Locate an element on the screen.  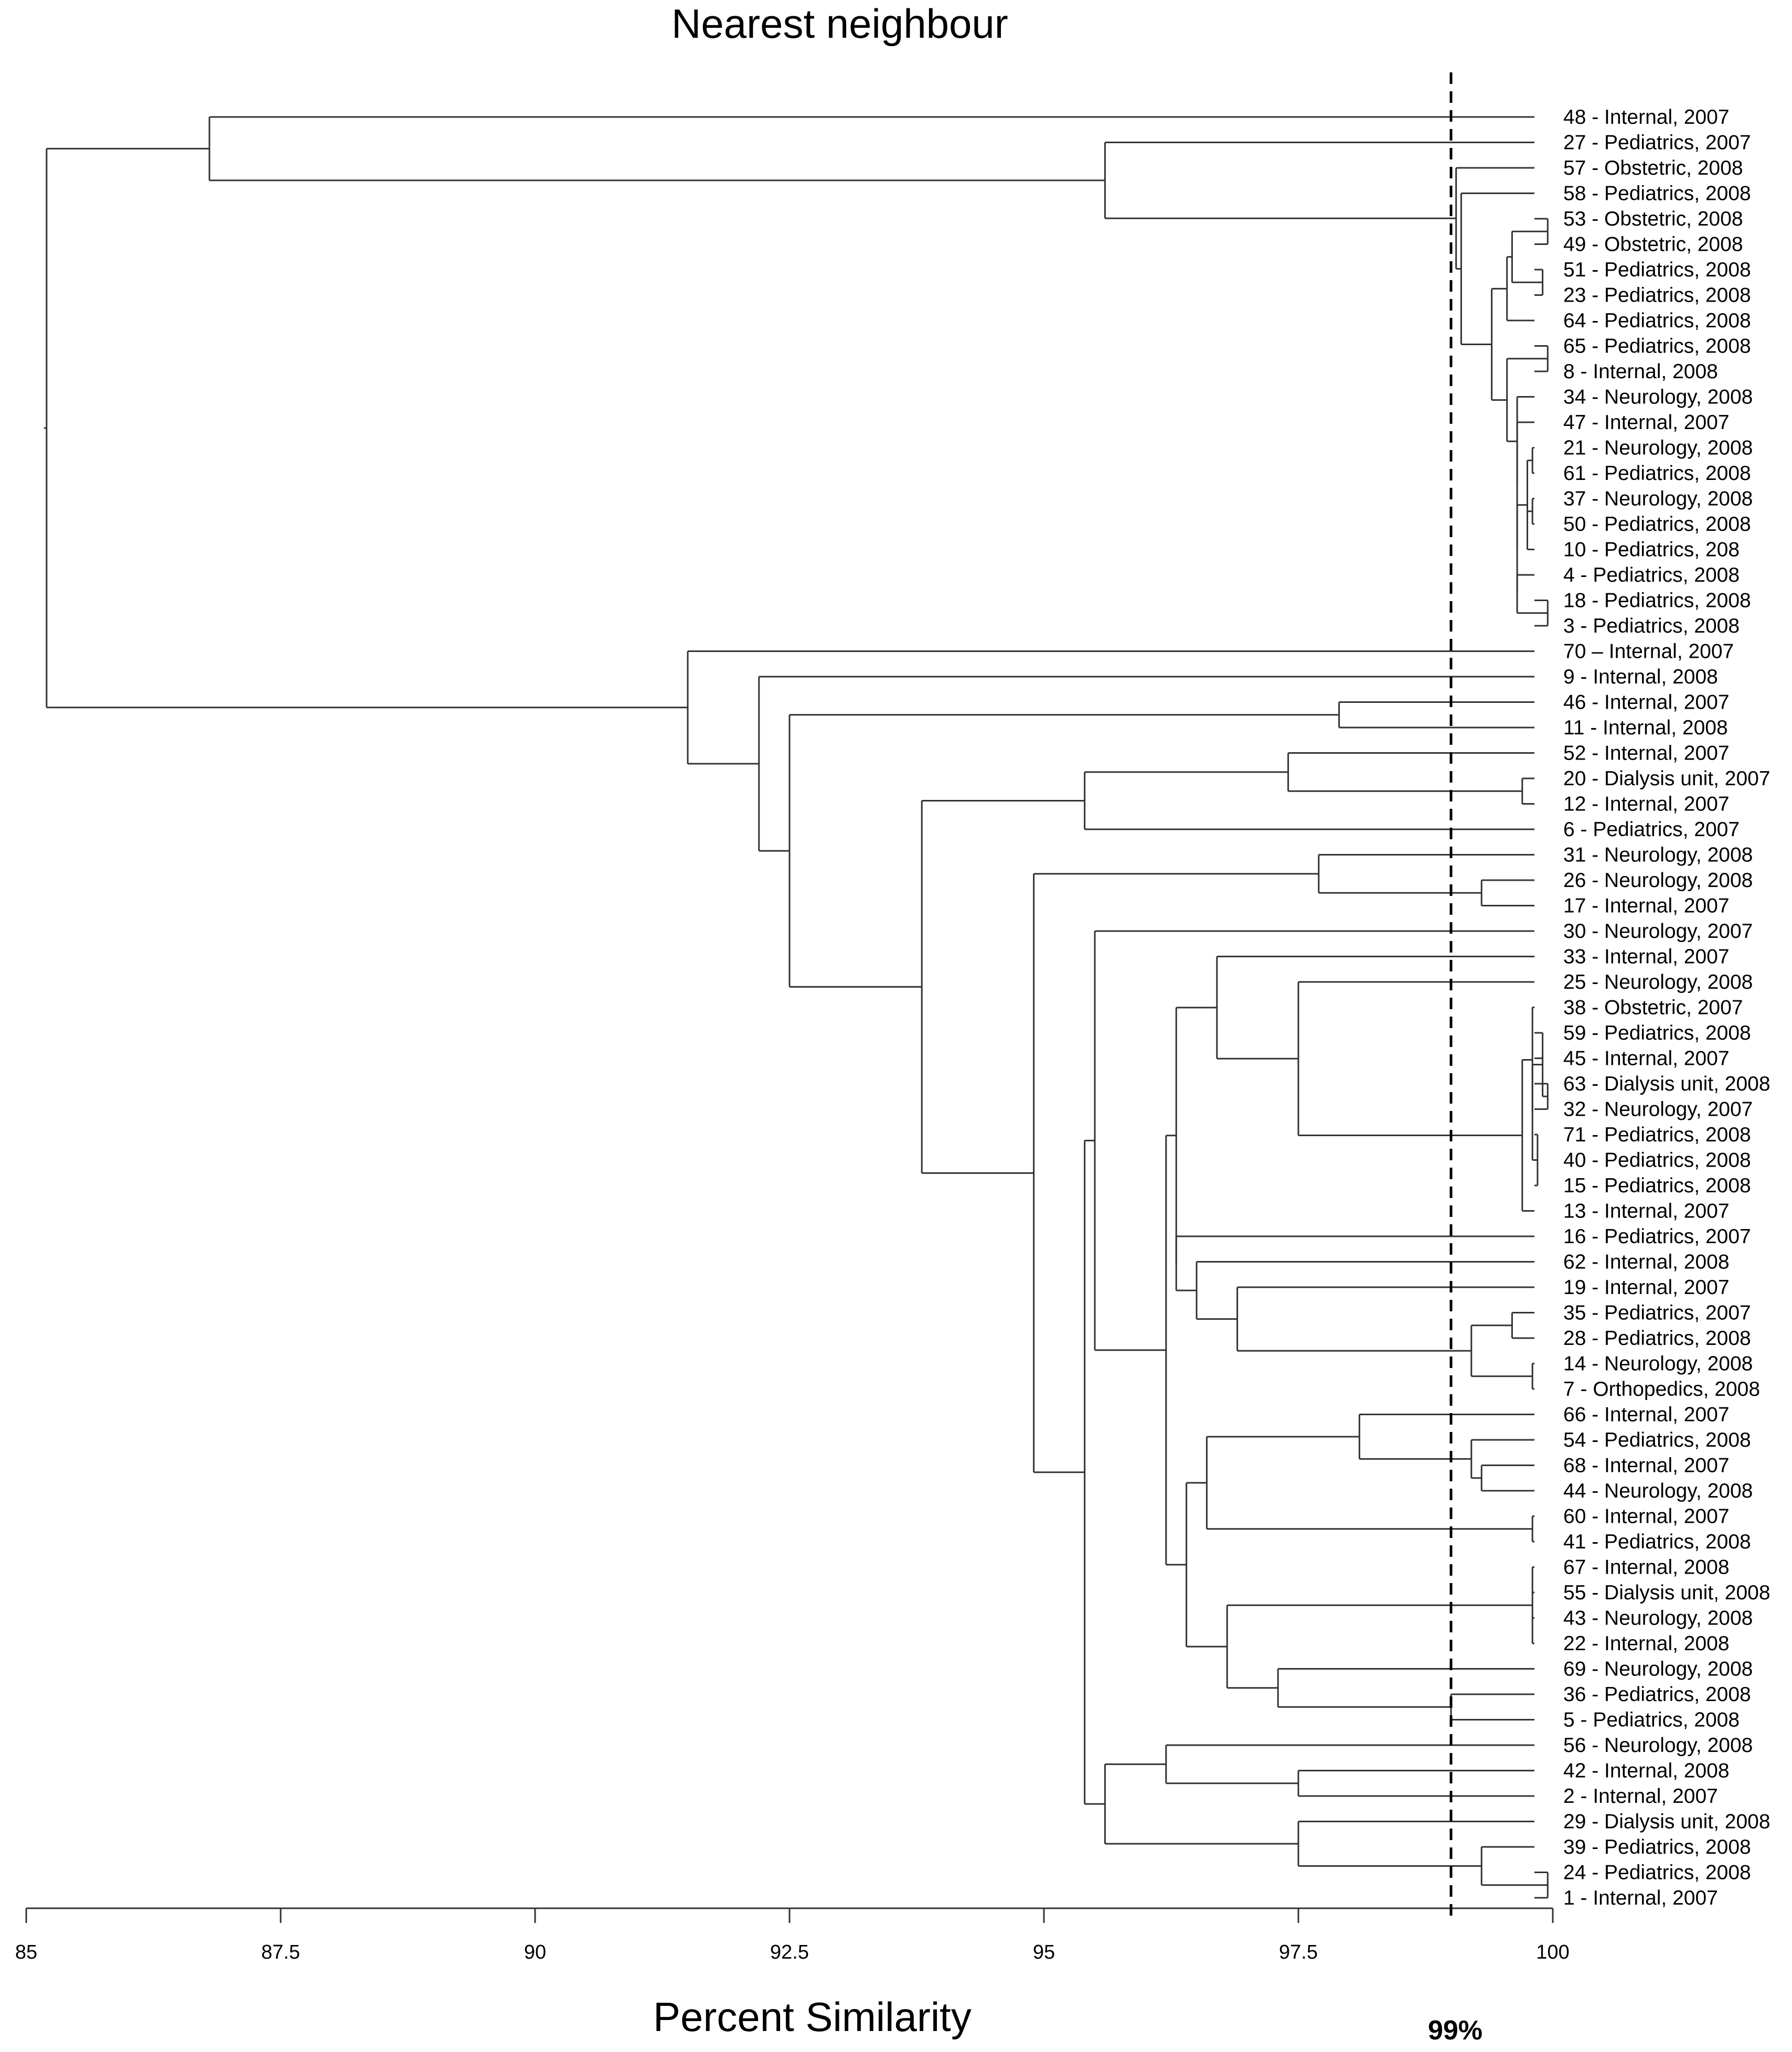
leaf-label: 35 - Pediatrics, 2007 is located at coordinates (1657, 1313).